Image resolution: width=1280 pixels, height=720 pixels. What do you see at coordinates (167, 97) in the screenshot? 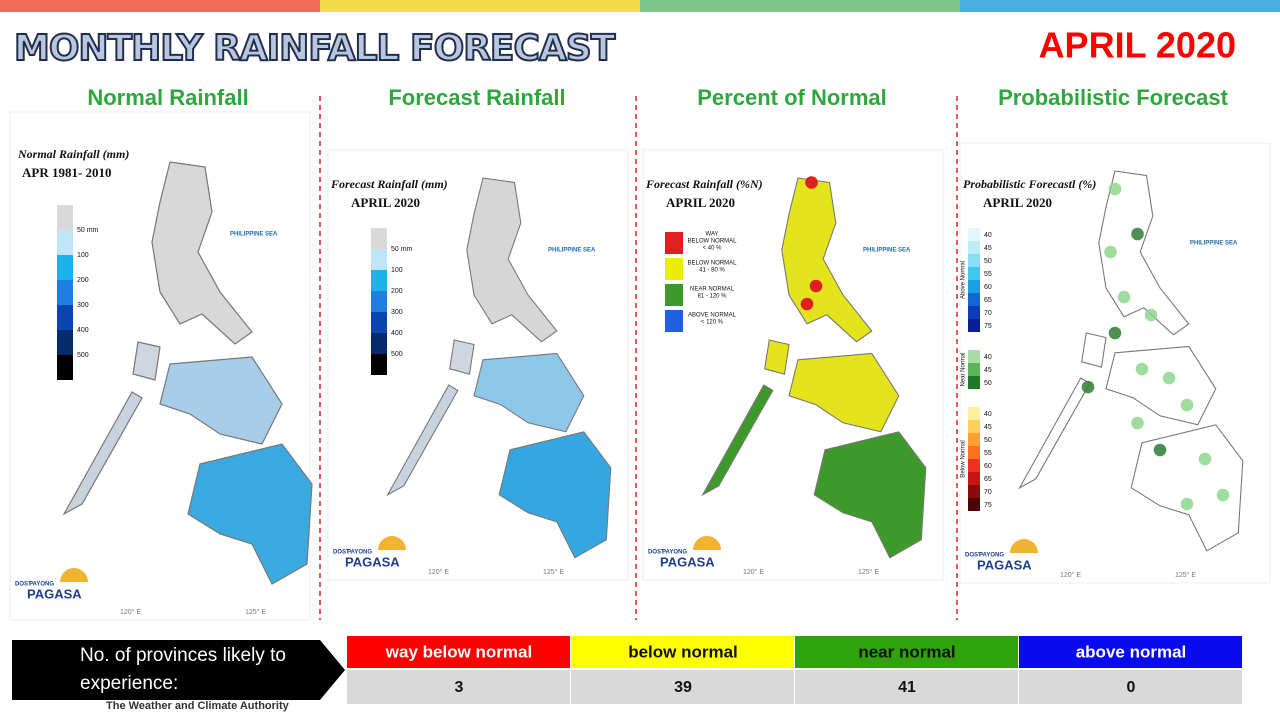
I see `panel-title: Normal Rainfall` at bounding box center [167, 97].